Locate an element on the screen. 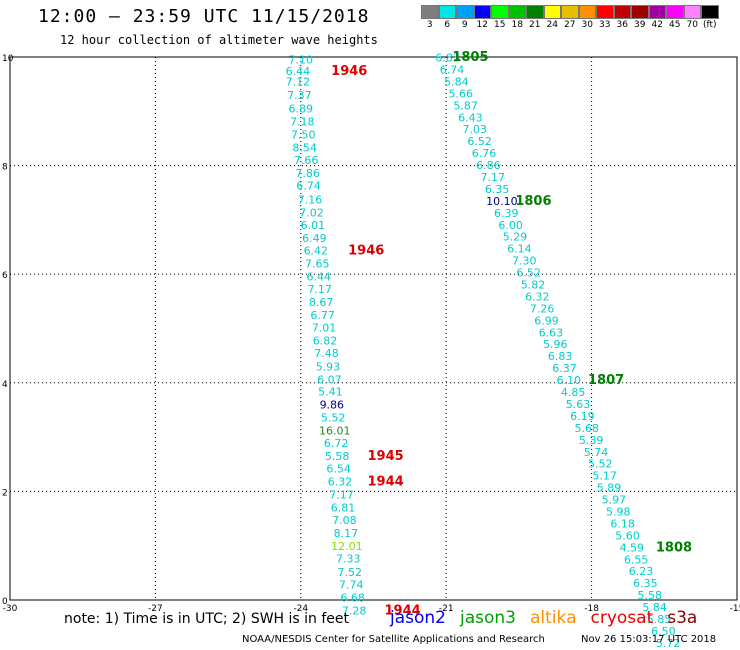  wave-height-value: 6.72 is located at coordinates (336, 443).